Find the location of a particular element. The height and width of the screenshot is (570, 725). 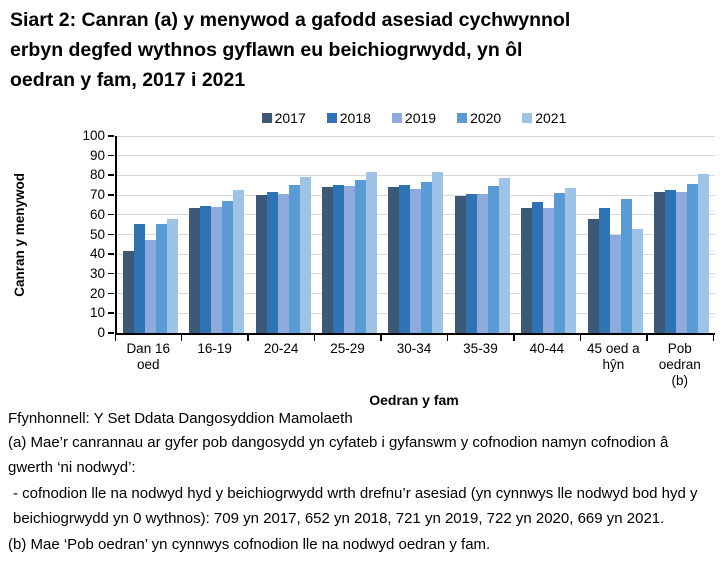

legend-item: 2020 is located at coordinates (479, 118).